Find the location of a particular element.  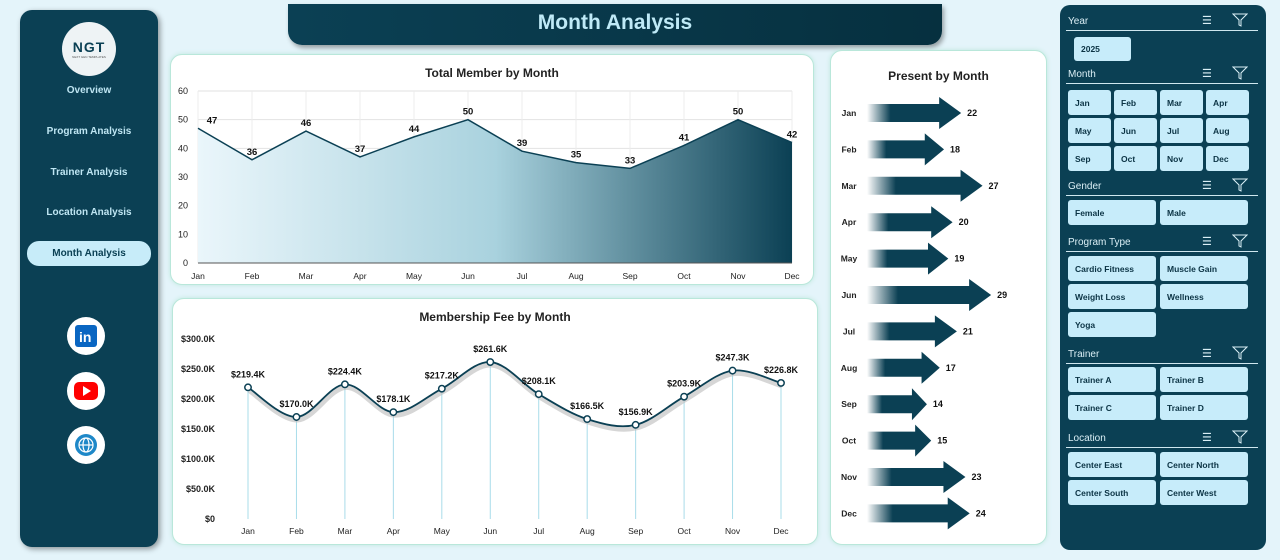

slicer-month-item: Jul is located at coordinates (1181, 130).